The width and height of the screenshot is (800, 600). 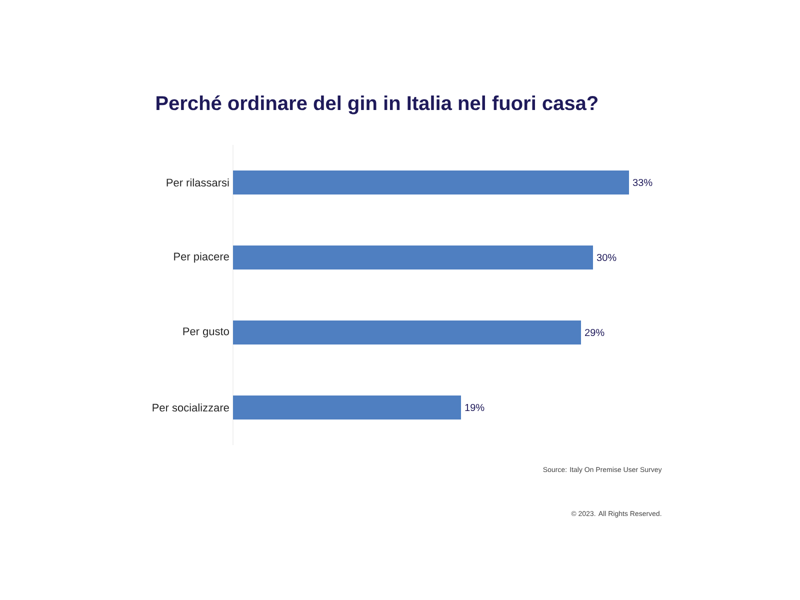 I want to click on data-label: 33%, so click(x=642, y=182).